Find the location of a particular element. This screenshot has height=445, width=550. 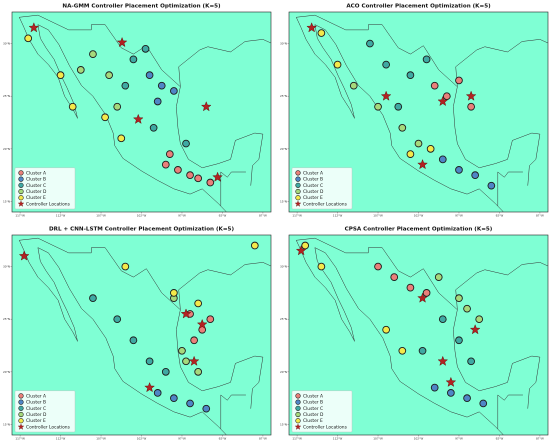

x-tick-label: 107°W is located at coordinates (378, 216).